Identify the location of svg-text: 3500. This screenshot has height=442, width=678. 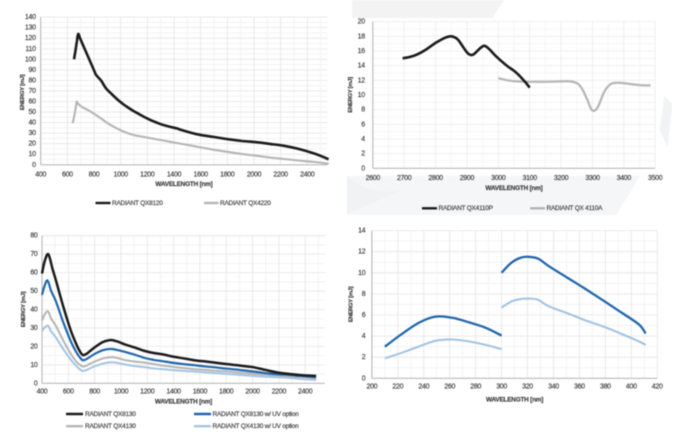
(655, 178).